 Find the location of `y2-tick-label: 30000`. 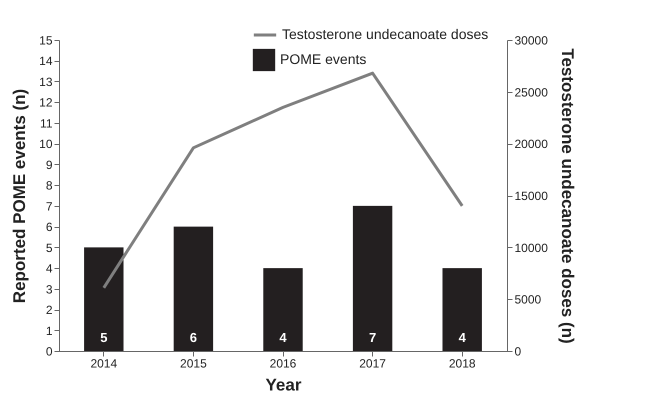

y2-tick-label: 30000 is located at coordinates (531, 41).